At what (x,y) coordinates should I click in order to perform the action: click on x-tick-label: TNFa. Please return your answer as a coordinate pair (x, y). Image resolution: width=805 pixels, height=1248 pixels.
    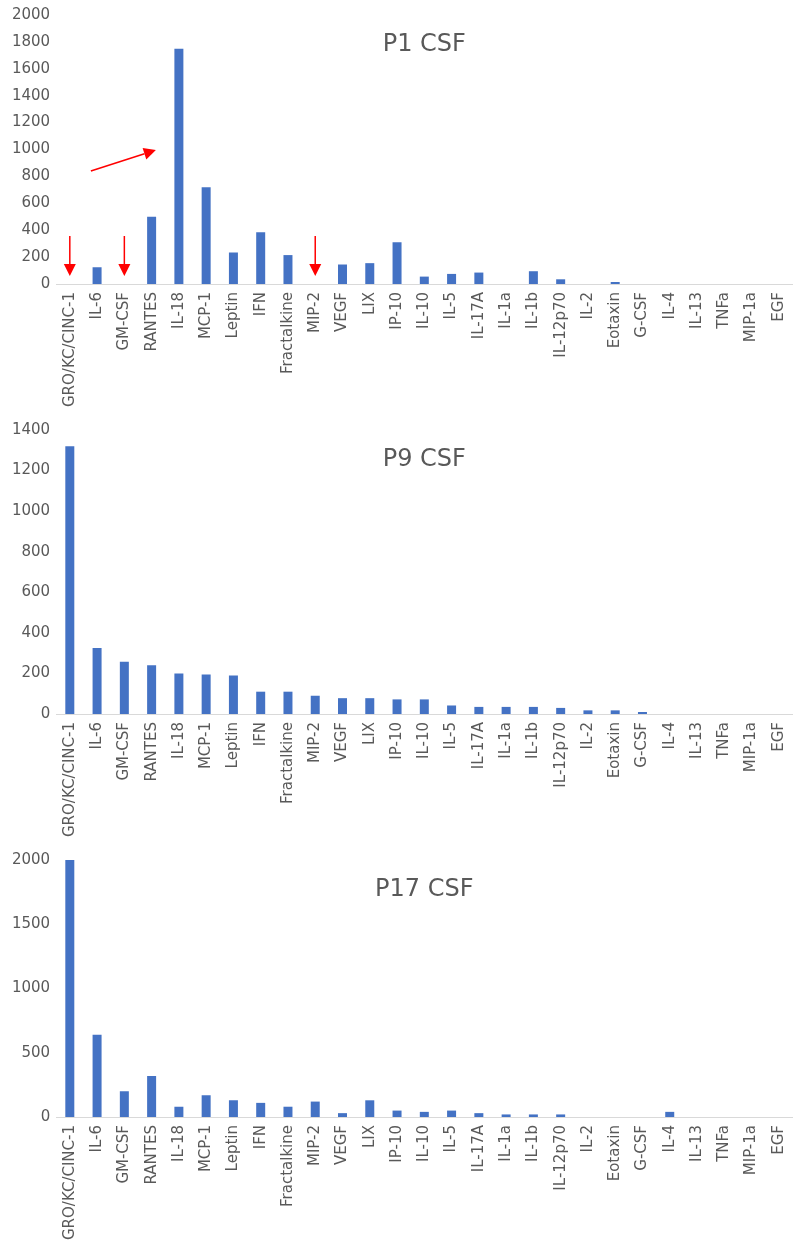
    Looking at the image, I should click on (723, 1144).